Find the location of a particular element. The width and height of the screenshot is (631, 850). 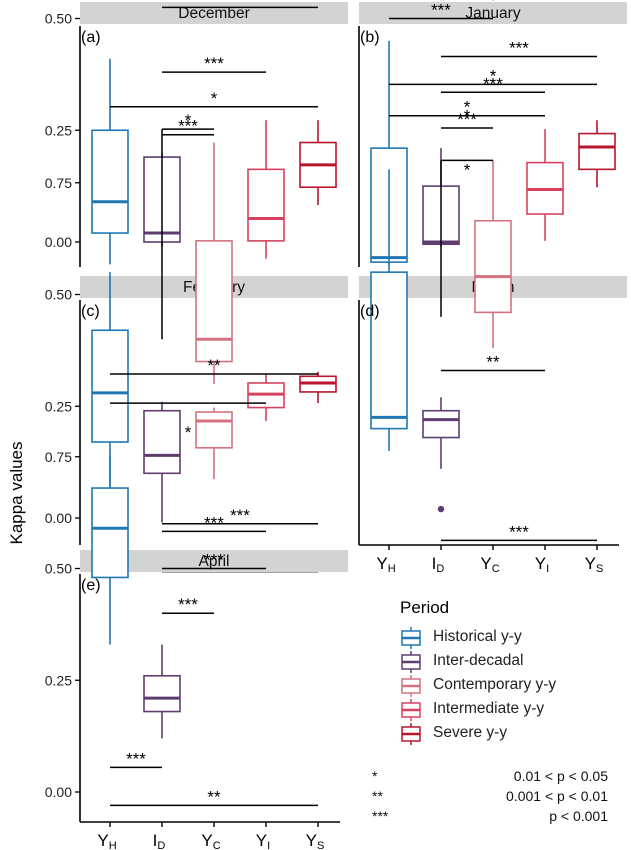

significance-symbol: *** is located at coordinates (380, 816).